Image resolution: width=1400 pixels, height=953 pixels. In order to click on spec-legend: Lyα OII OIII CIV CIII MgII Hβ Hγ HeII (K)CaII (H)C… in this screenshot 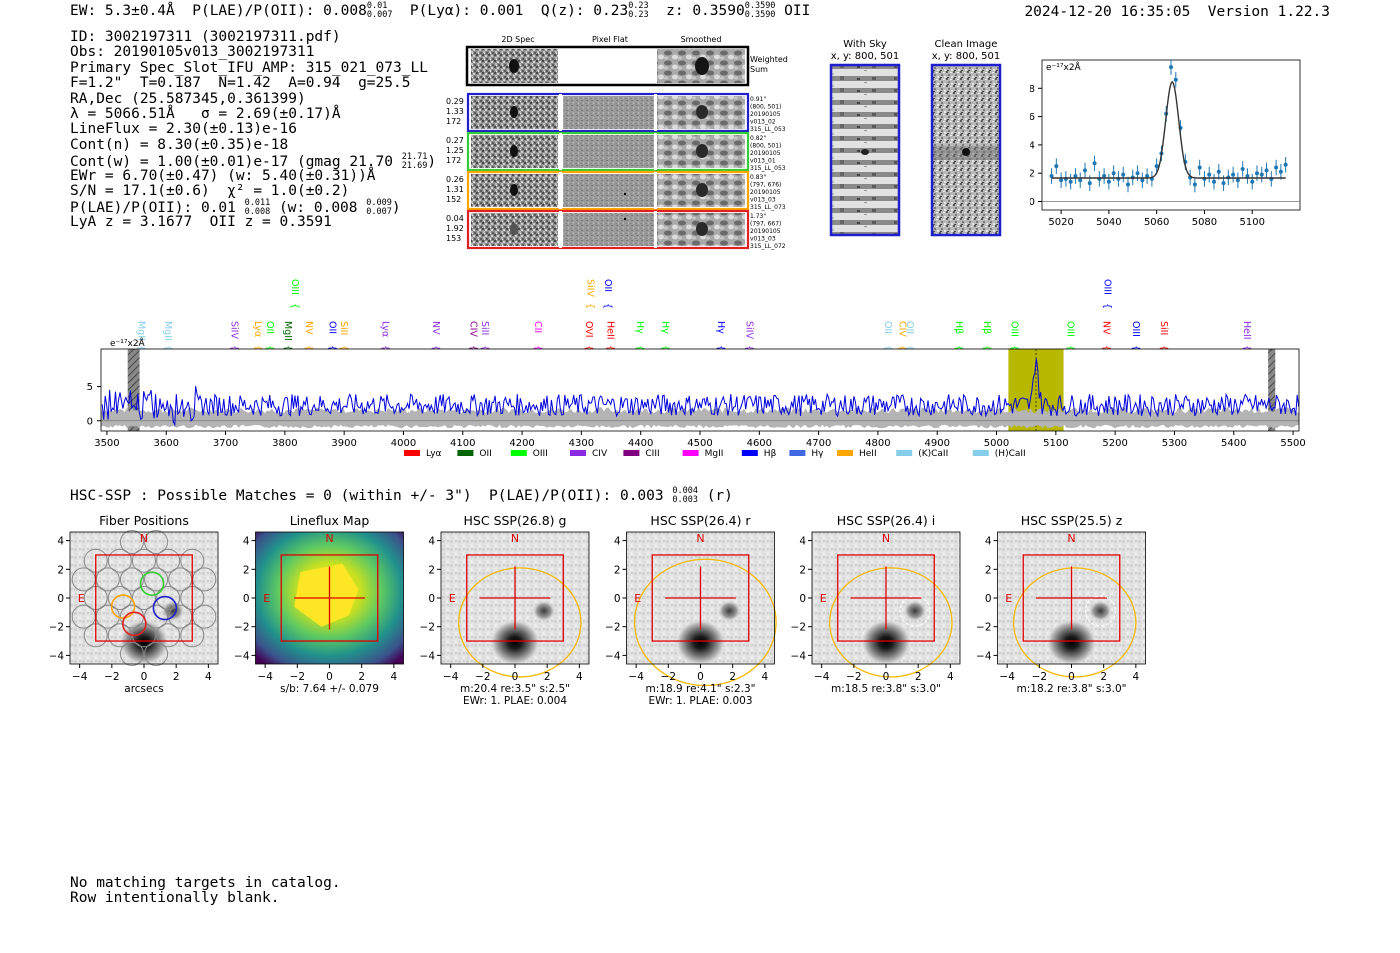, I will do `click(715, 454)`.